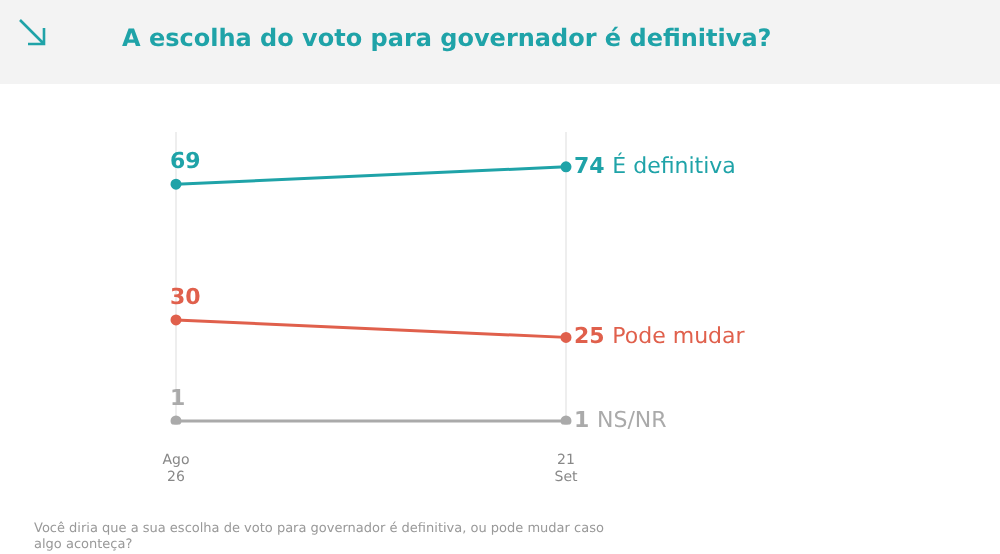 The height and width of the screenshot is (554, 1000). Describe the element at coordinates (186, 296) in the screenshot. I see `data-label: 30` at that location.